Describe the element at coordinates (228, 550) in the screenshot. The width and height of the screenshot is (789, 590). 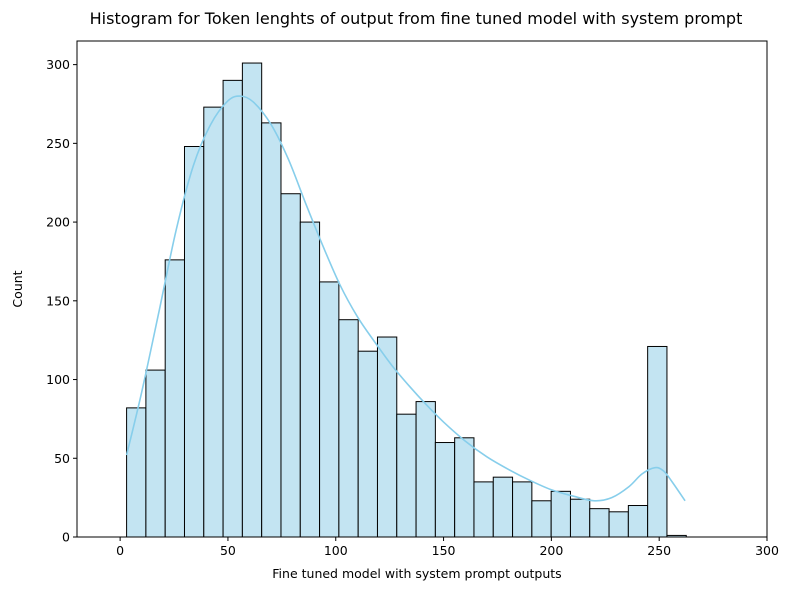
I see `x-tick-label: 50` at that location.